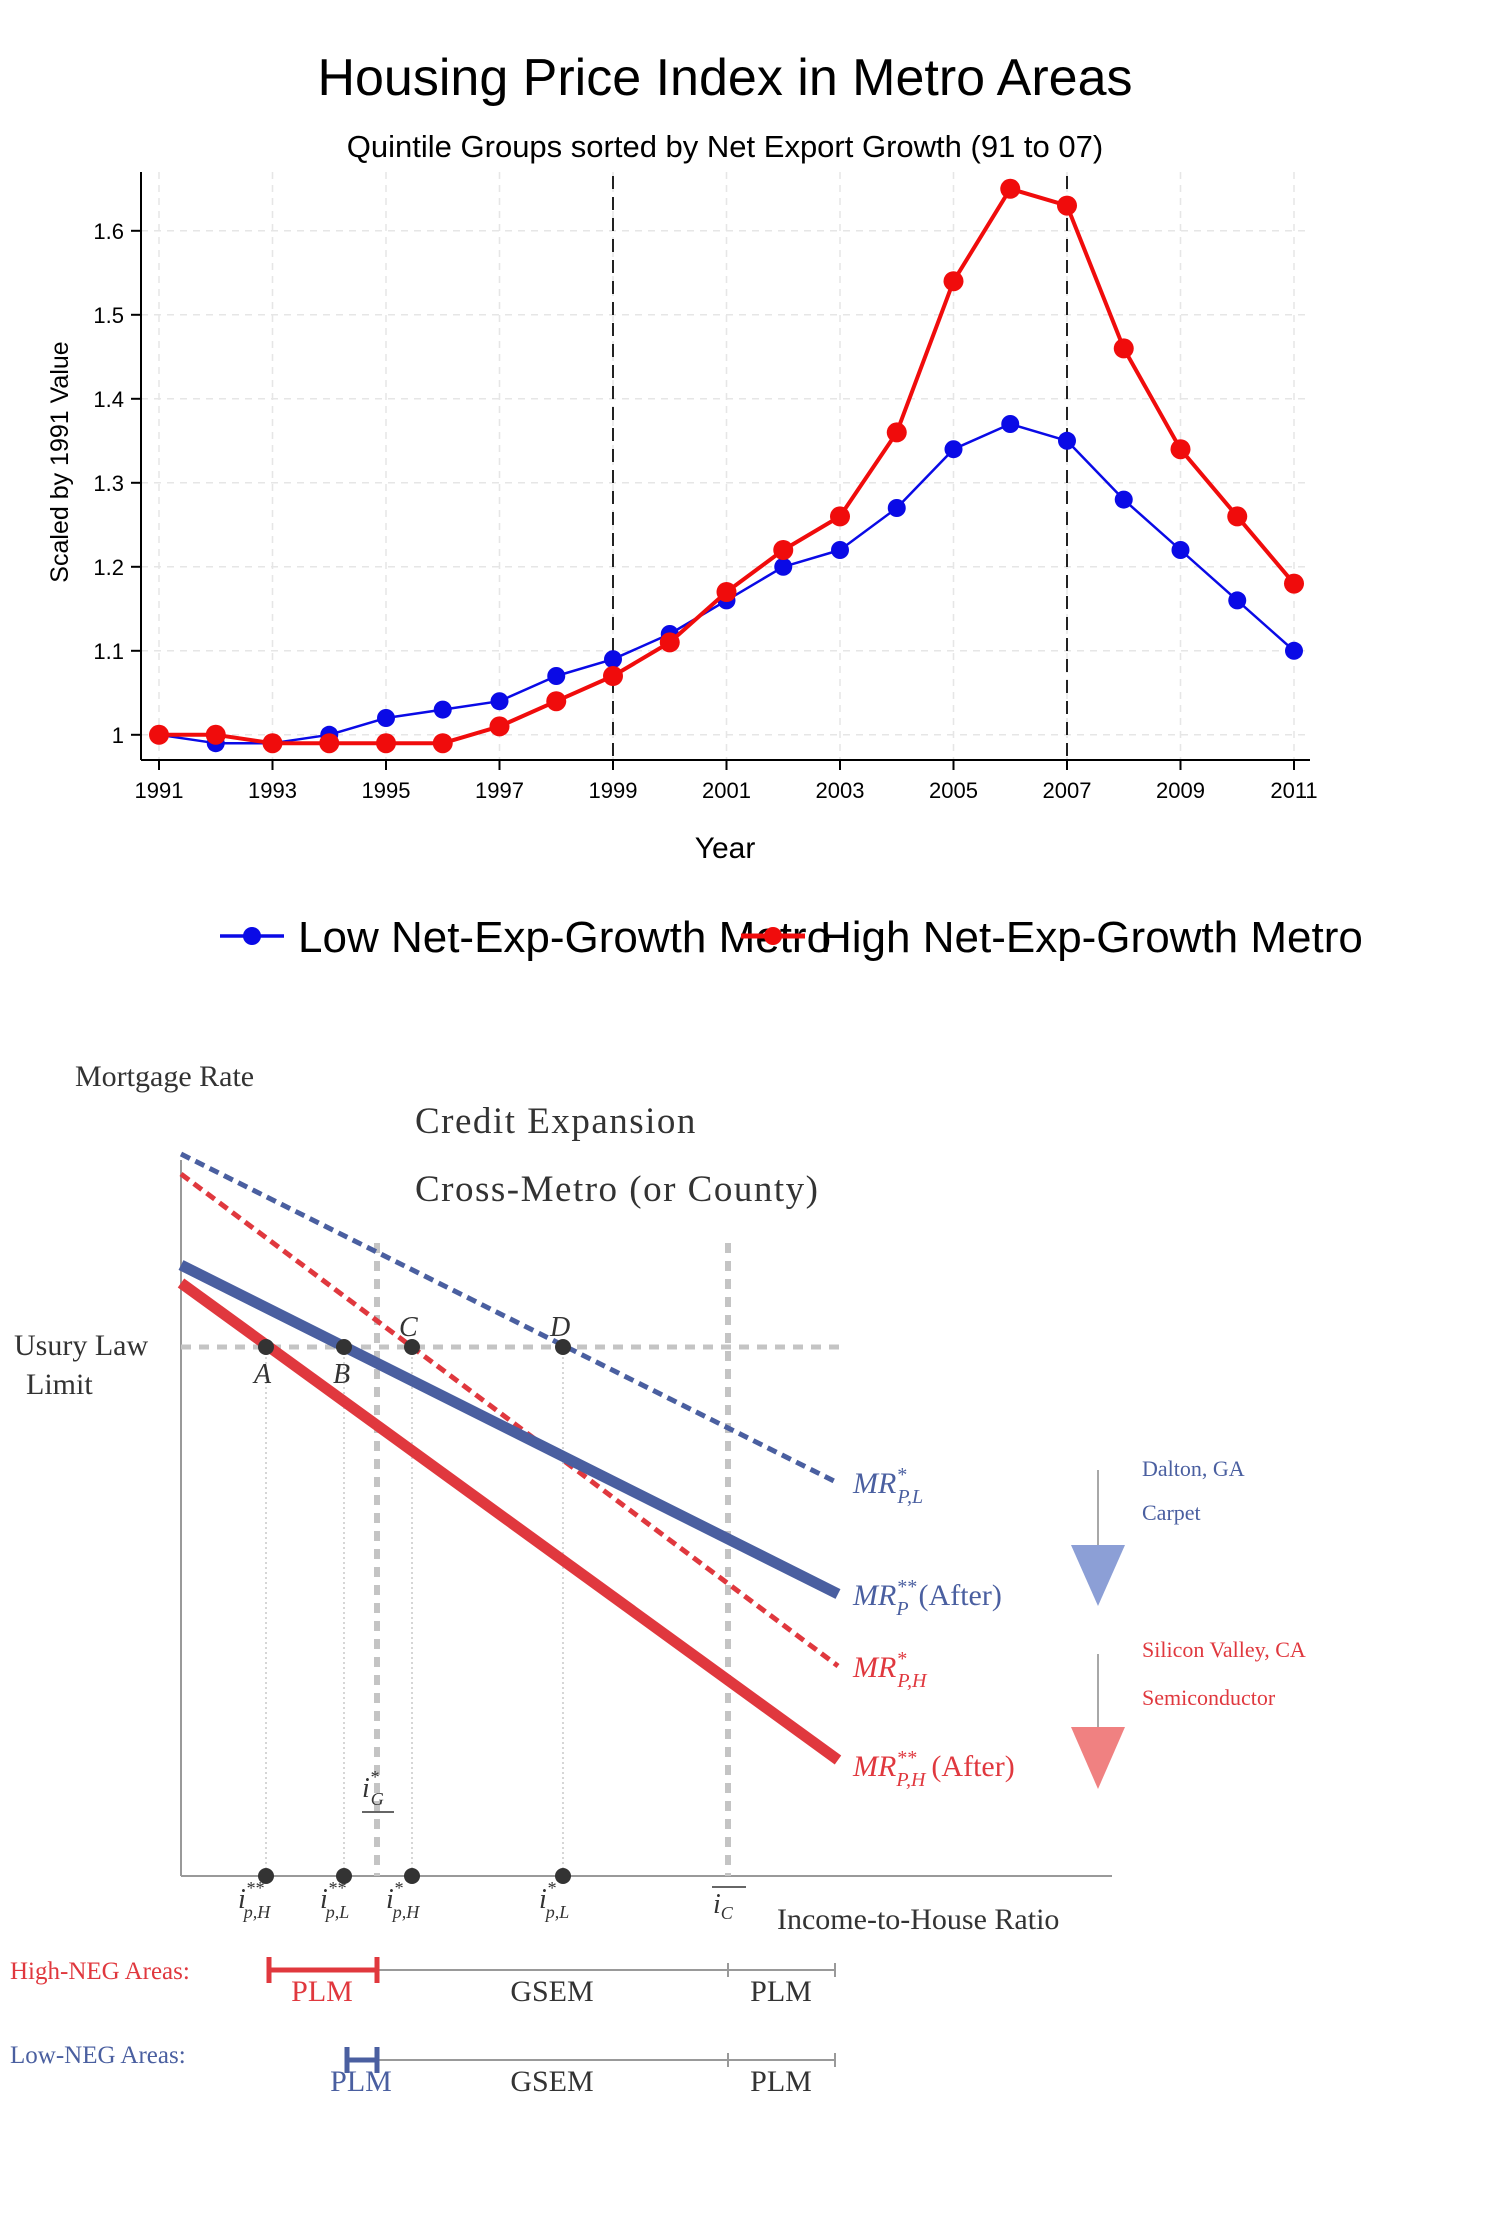 The image size is (1511, 2234). What do you see at coordinates (499, 790) in the screenshot?
I see `x-tick-label-3: 1997` at bounding box center [499, 790].